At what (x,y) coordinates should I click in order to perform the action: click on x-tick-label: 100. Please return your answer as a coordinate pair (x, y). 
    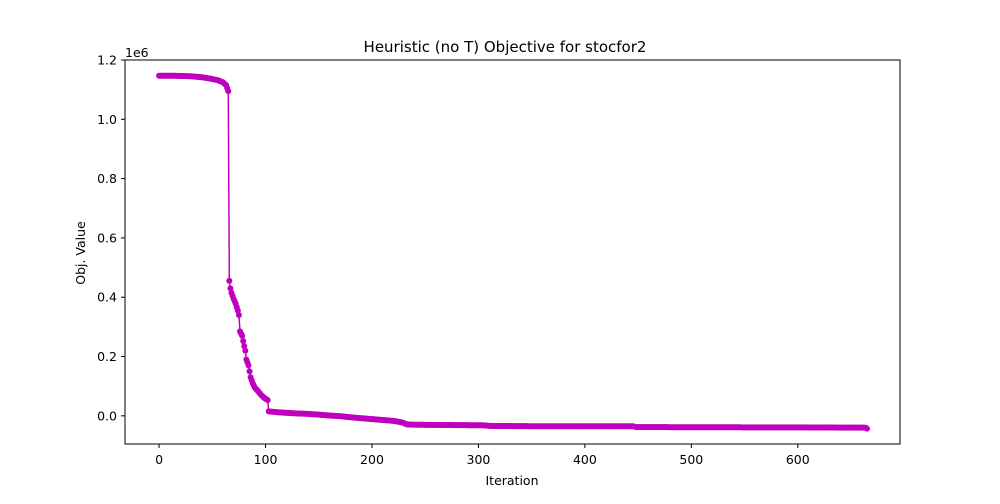
    Looking at the image, I should click on (266, 459).